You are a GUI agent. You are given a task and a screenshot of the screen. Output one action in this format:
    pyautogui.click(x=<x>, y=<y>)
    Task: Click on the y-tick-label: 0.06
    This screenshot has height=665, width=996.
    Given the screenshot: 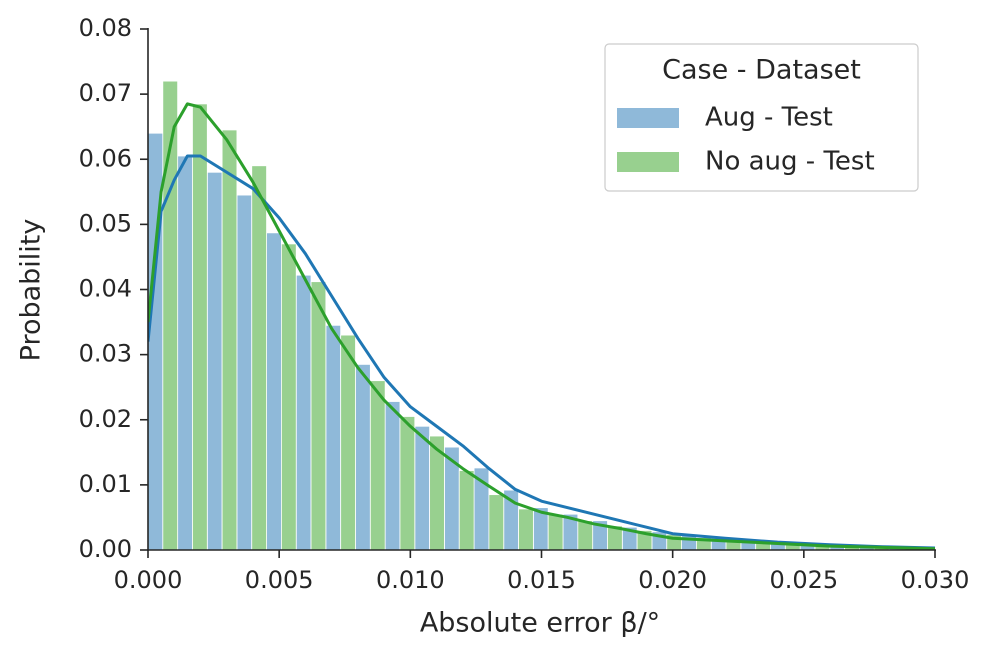 What is the action you would take?
    pyautogui.click(x=105, y=158)
    